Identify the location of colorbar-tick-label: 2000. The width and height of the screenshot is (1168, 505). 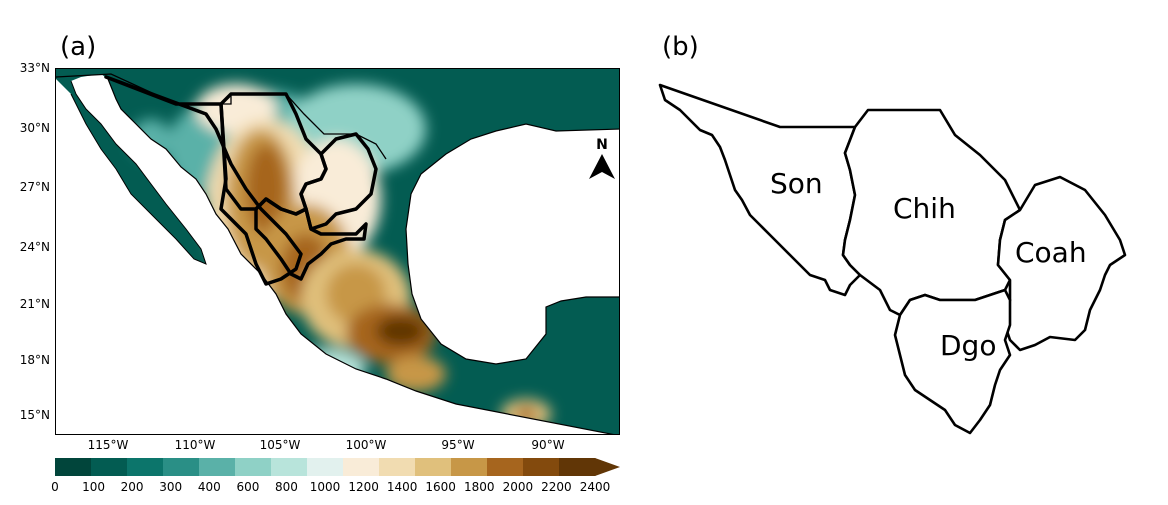
(518, 487).